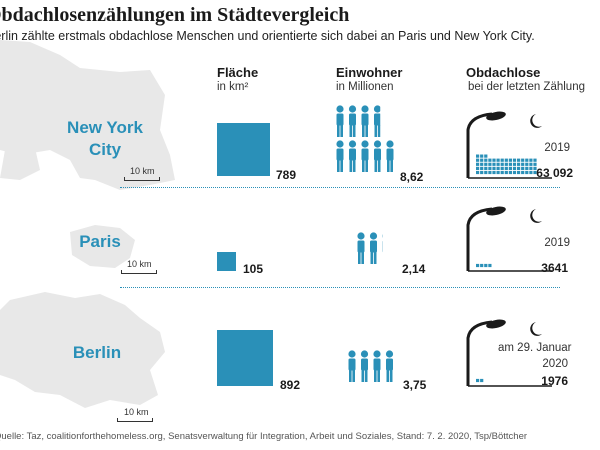 The width and height of the screenshot is (600, 450). What do you see at coordinates (554, 268) in the screenshot?
I see `homeless-value: 3641` at bounding box center [554, 268].